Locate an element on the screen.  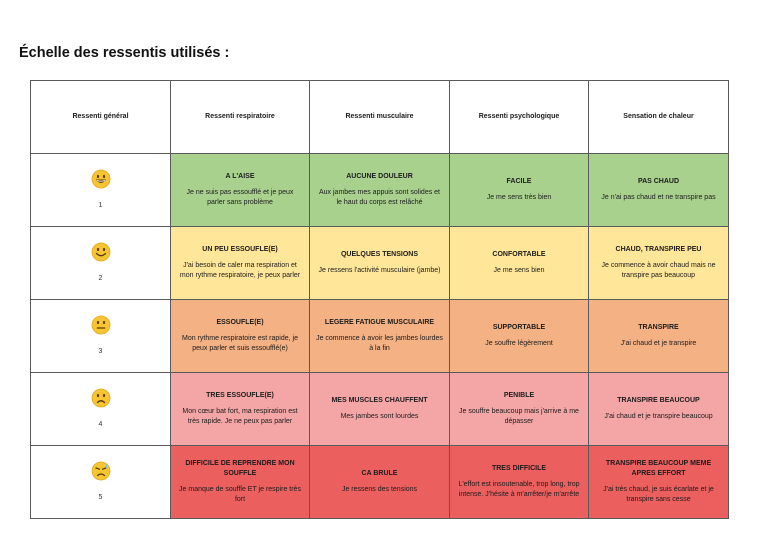
cell-title: PENIBLE is located at coordinates (519, 395).